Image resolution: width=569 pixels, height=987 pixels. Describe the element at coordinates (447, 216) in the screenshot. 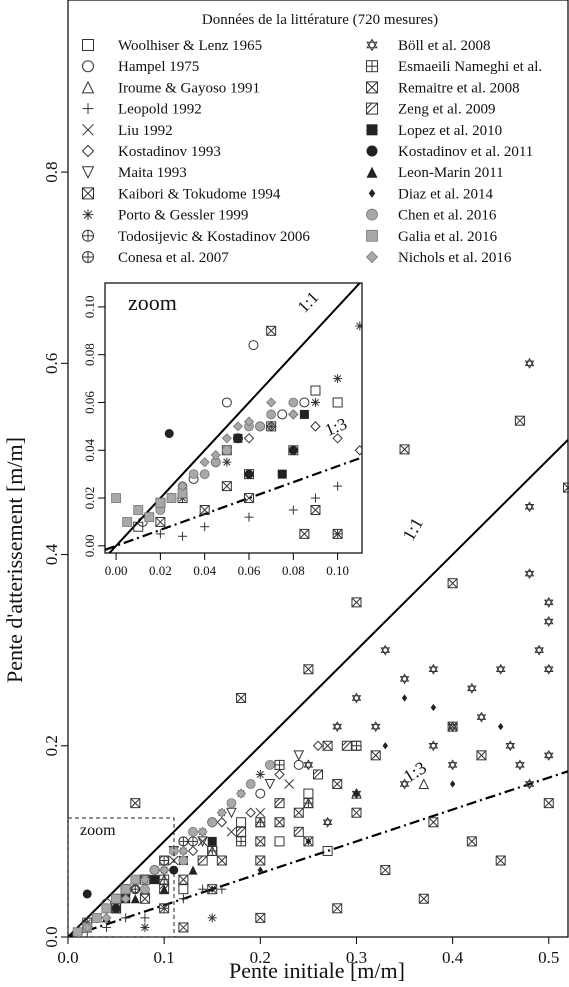

I see `legend-label: Chen et al. 2016` at that location.